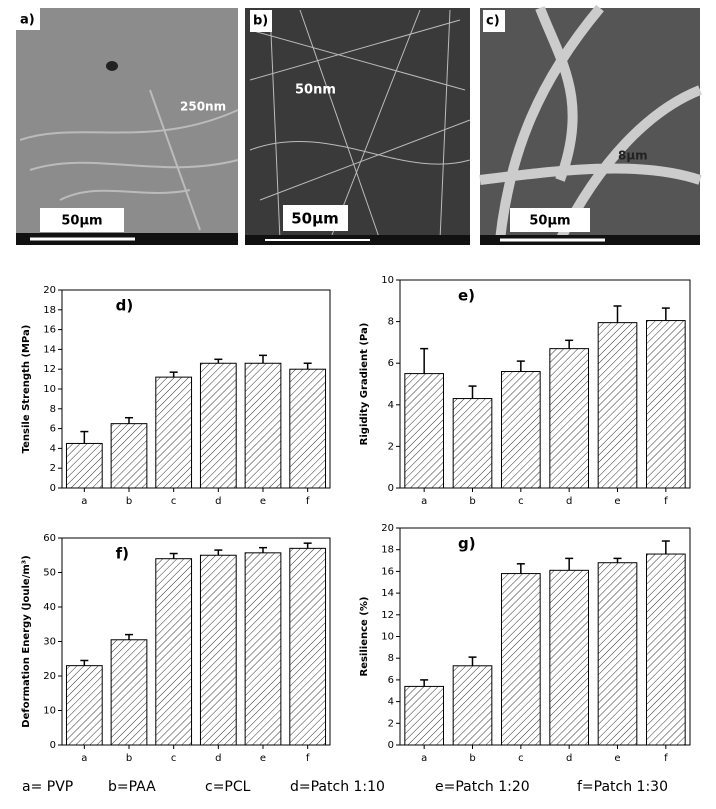  Describe the element at coordinates (260, 21) in the screenshot. I see `image-label: b)` at that location.